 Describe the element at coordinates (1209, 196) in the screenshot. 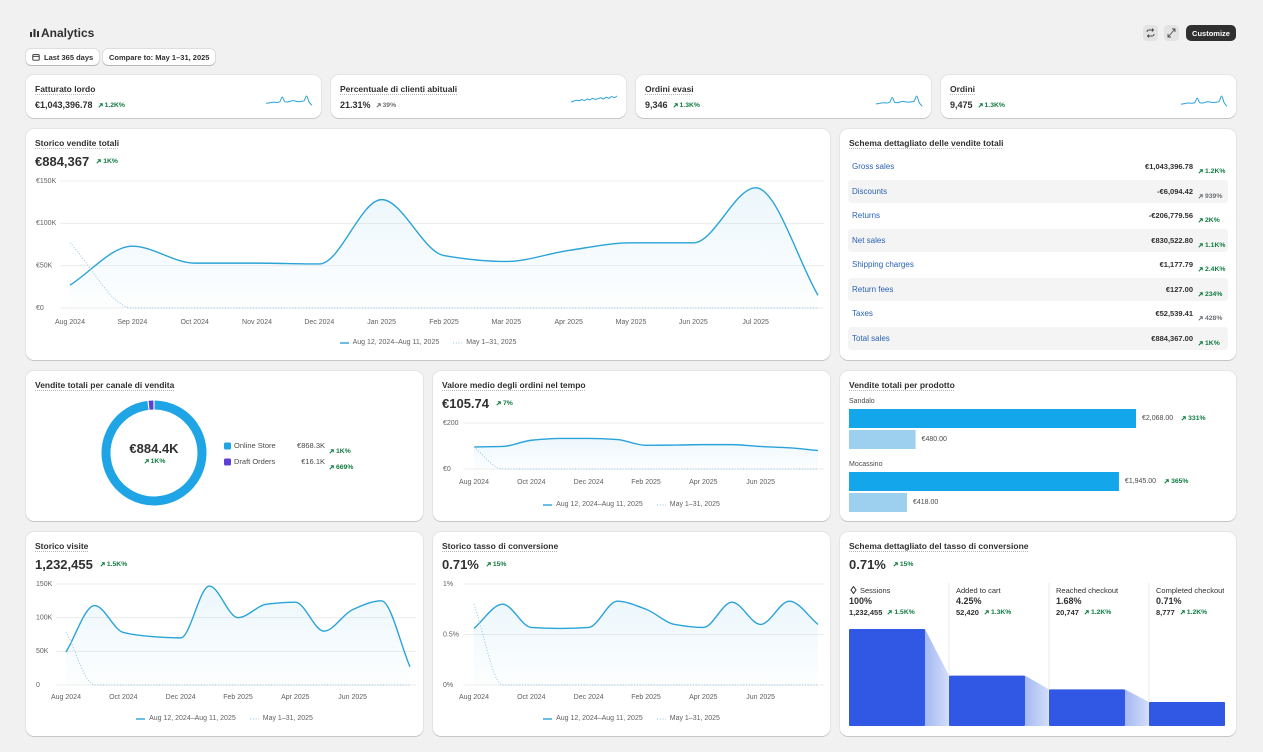

I see `row-change: 939%` at that location.